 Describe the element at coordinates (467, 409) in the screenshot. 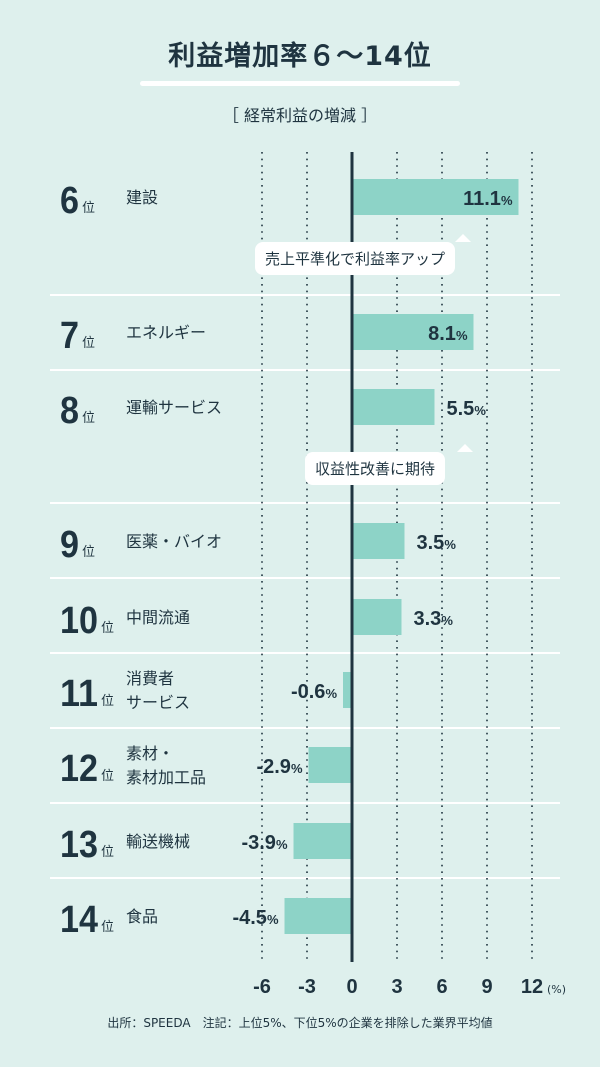

I see `value-label: 5.5%` at that location.